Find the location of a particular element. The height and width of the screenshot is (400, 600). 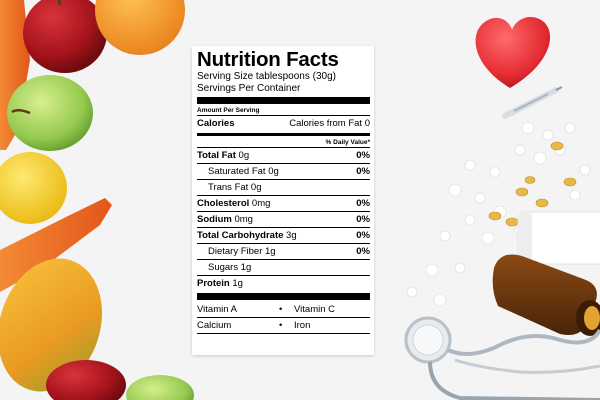

nutrient-label: Trans Fat 0g is located at coordinates (235, 187).